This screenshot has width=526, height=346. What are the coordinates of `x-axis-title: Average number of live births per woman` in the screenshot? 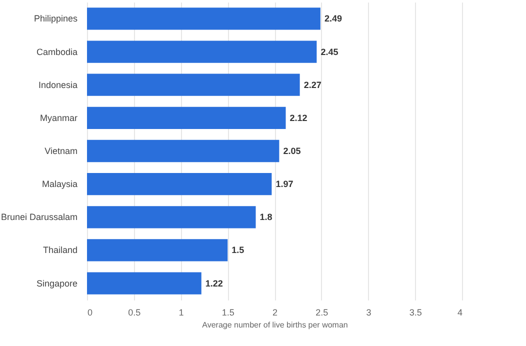 It's located at (275, 325).